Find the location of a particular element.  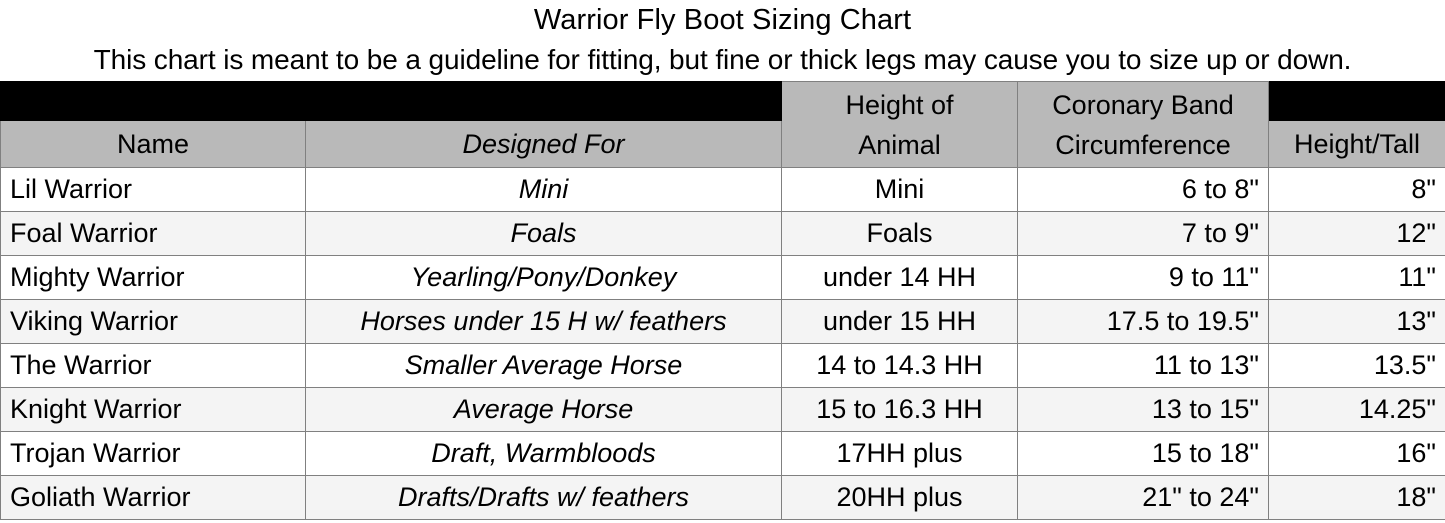

column-header-coronary-band-line2: Circumference is located at coordinates (1143, 144).